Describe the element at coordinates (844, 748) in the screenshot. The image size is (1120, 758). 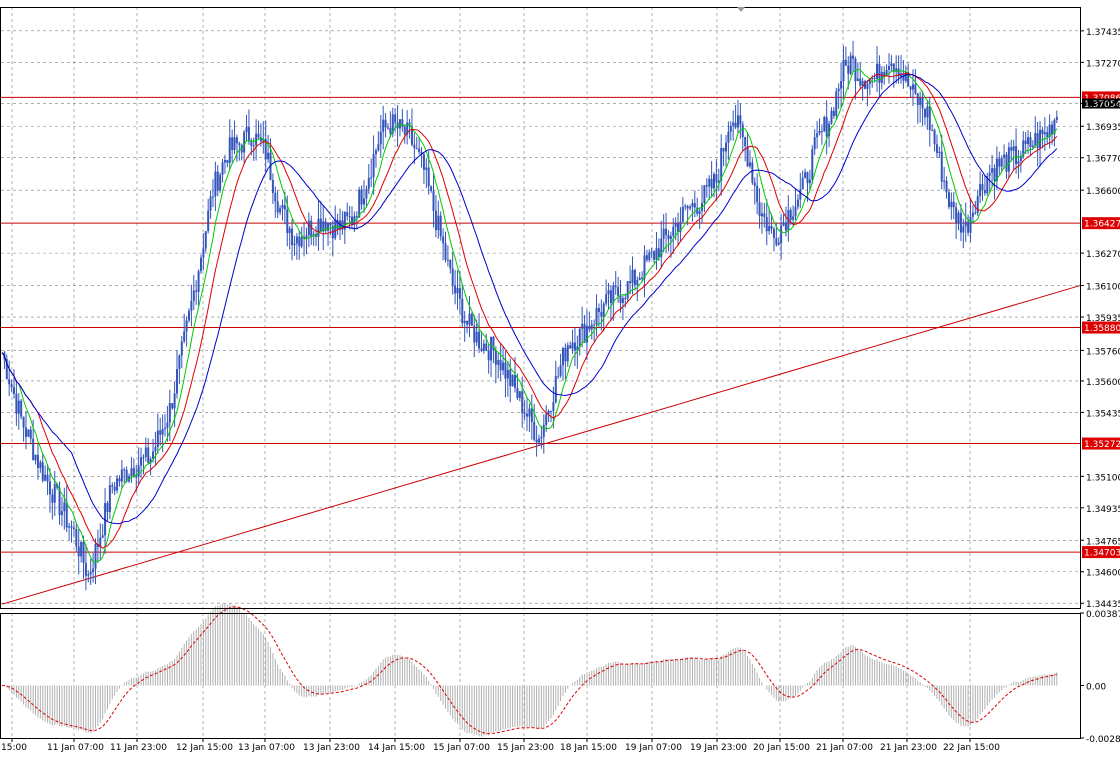
I see `time-tick-label: 21 Jan 07:00` at that location.